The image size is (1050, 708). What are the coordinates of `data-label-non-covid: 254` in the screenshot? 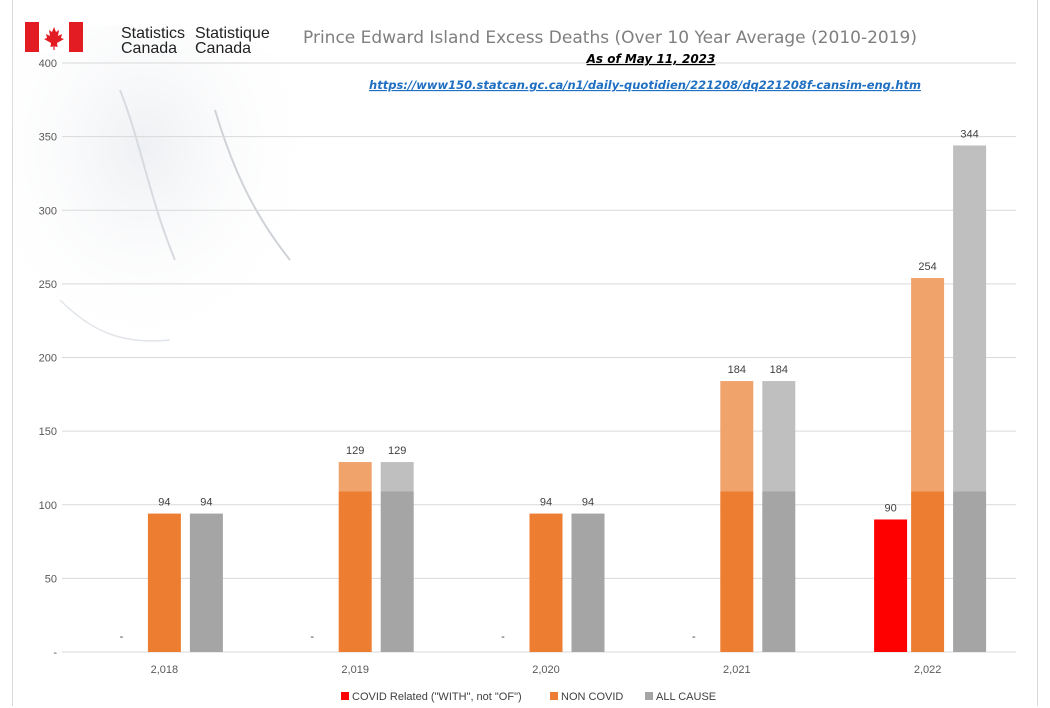 It's located at (927, 267).